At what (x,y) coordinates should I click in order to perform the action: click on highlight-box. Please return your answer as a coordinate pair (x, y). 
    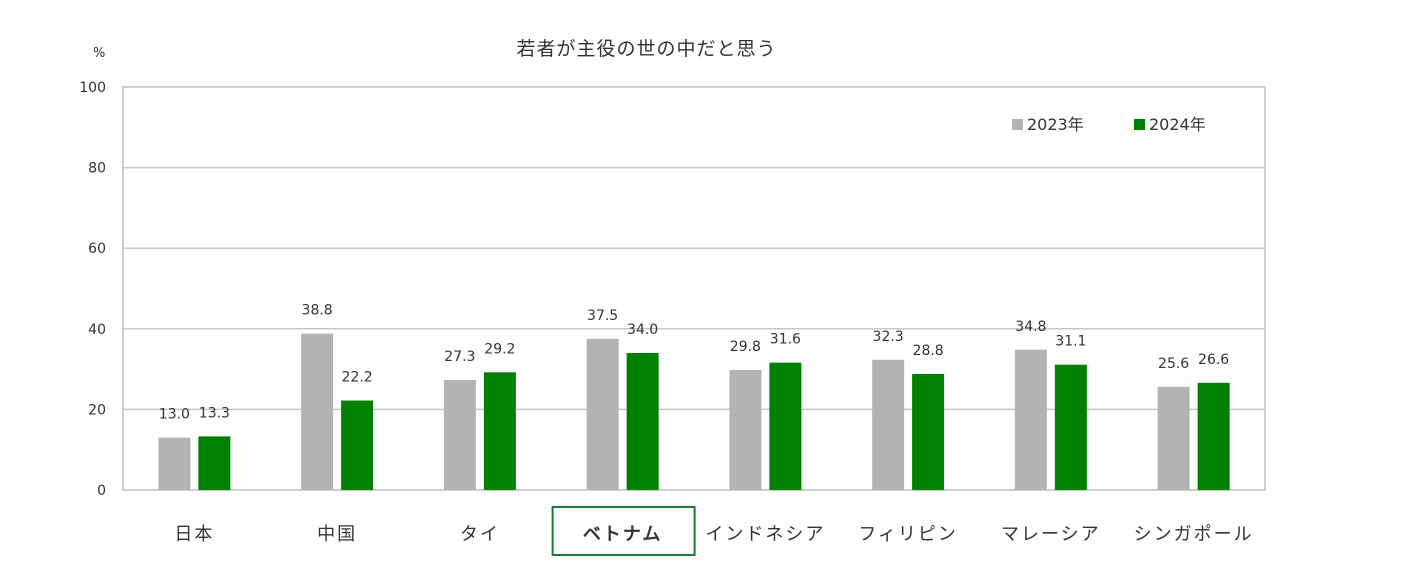
    Looking at the image, I should click on (623, 531).